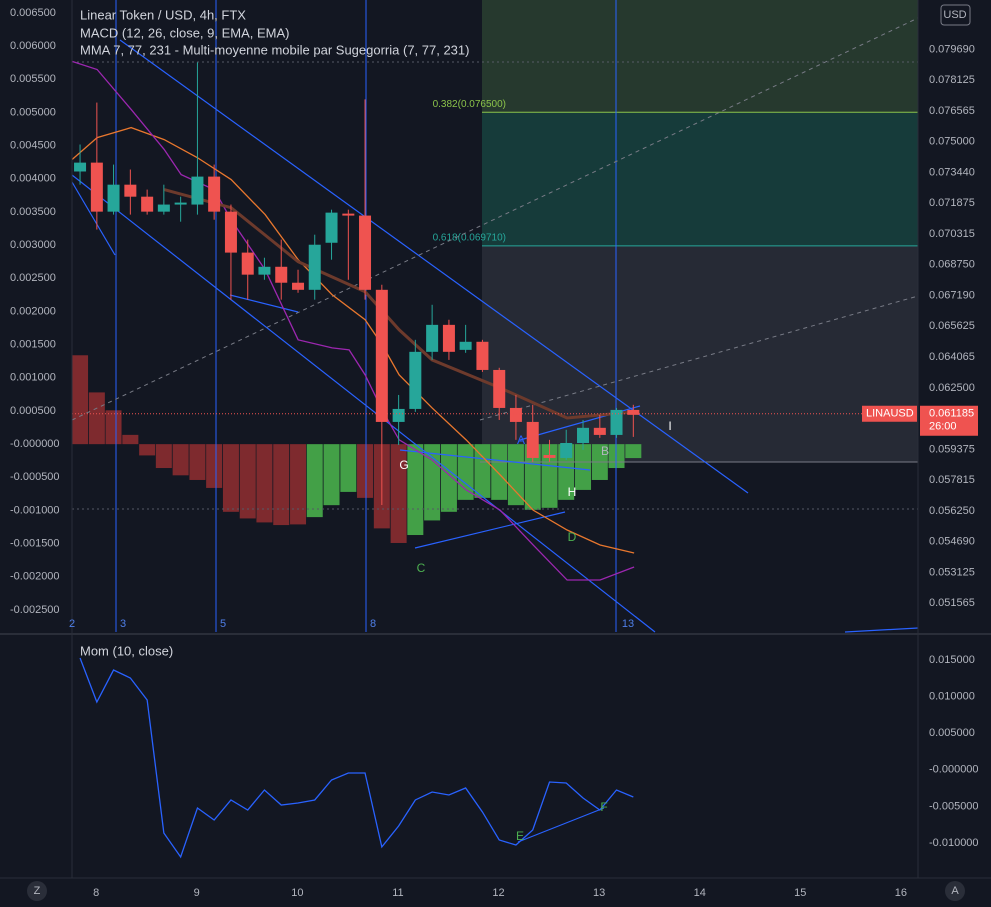 The width and height of the screenshot is (991, 907). Describe the element at coordinates (469, 104) in the screenshot. I see `fib-label: 0.382(0.076500)` at that location.